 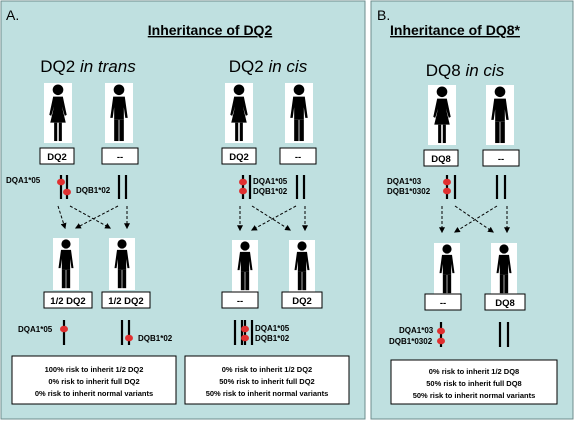 What do you see at coordinates (272, 218) in the screenshot?
I see `cis-inheritance-arrows` at bounding box center [272, 218].